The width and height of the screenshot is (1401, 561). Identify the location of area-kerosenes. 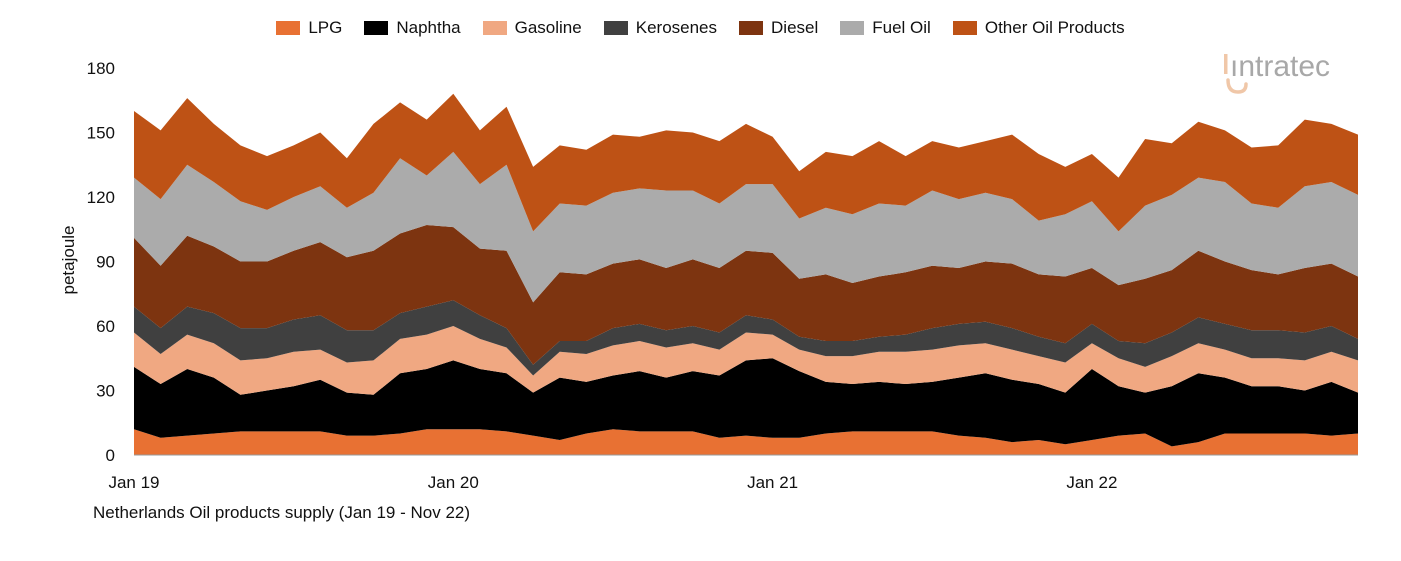
(746, 338).